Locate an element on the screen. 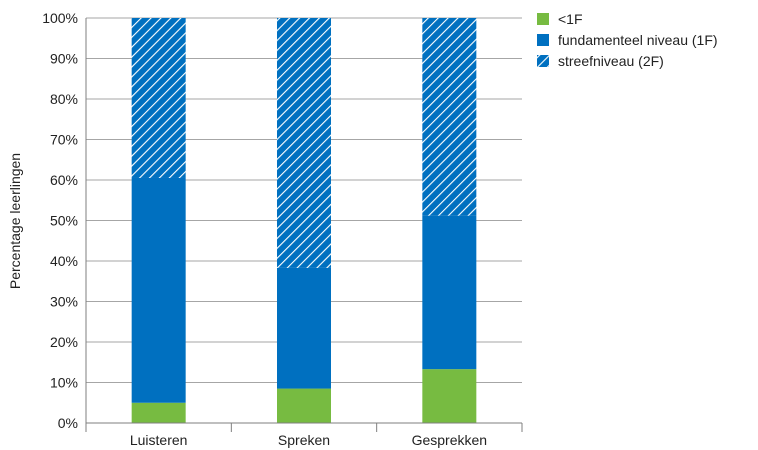  y-tick-label: 10% is located at coordinates (64, 383).